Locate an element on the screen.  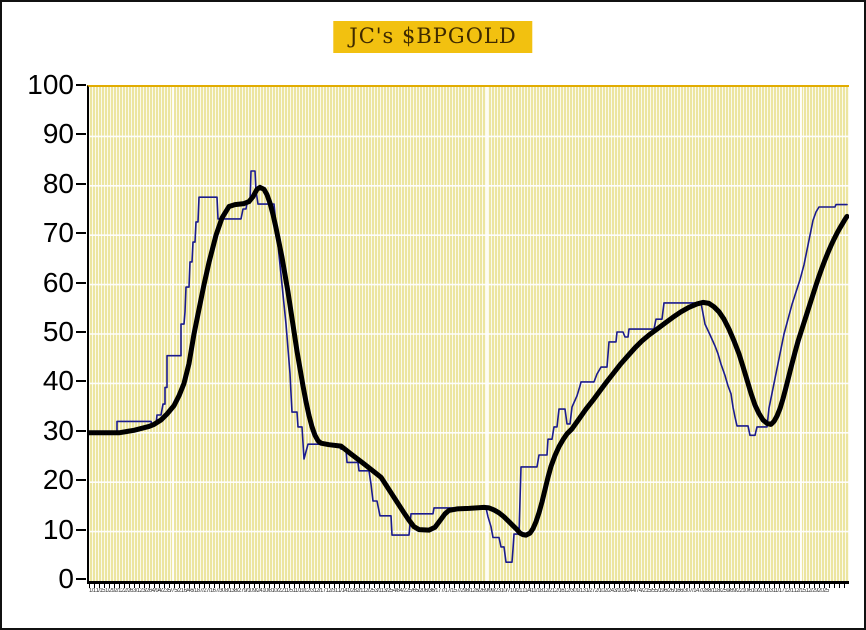
x-axis-tick-marks is located at coordinates (469, 585).